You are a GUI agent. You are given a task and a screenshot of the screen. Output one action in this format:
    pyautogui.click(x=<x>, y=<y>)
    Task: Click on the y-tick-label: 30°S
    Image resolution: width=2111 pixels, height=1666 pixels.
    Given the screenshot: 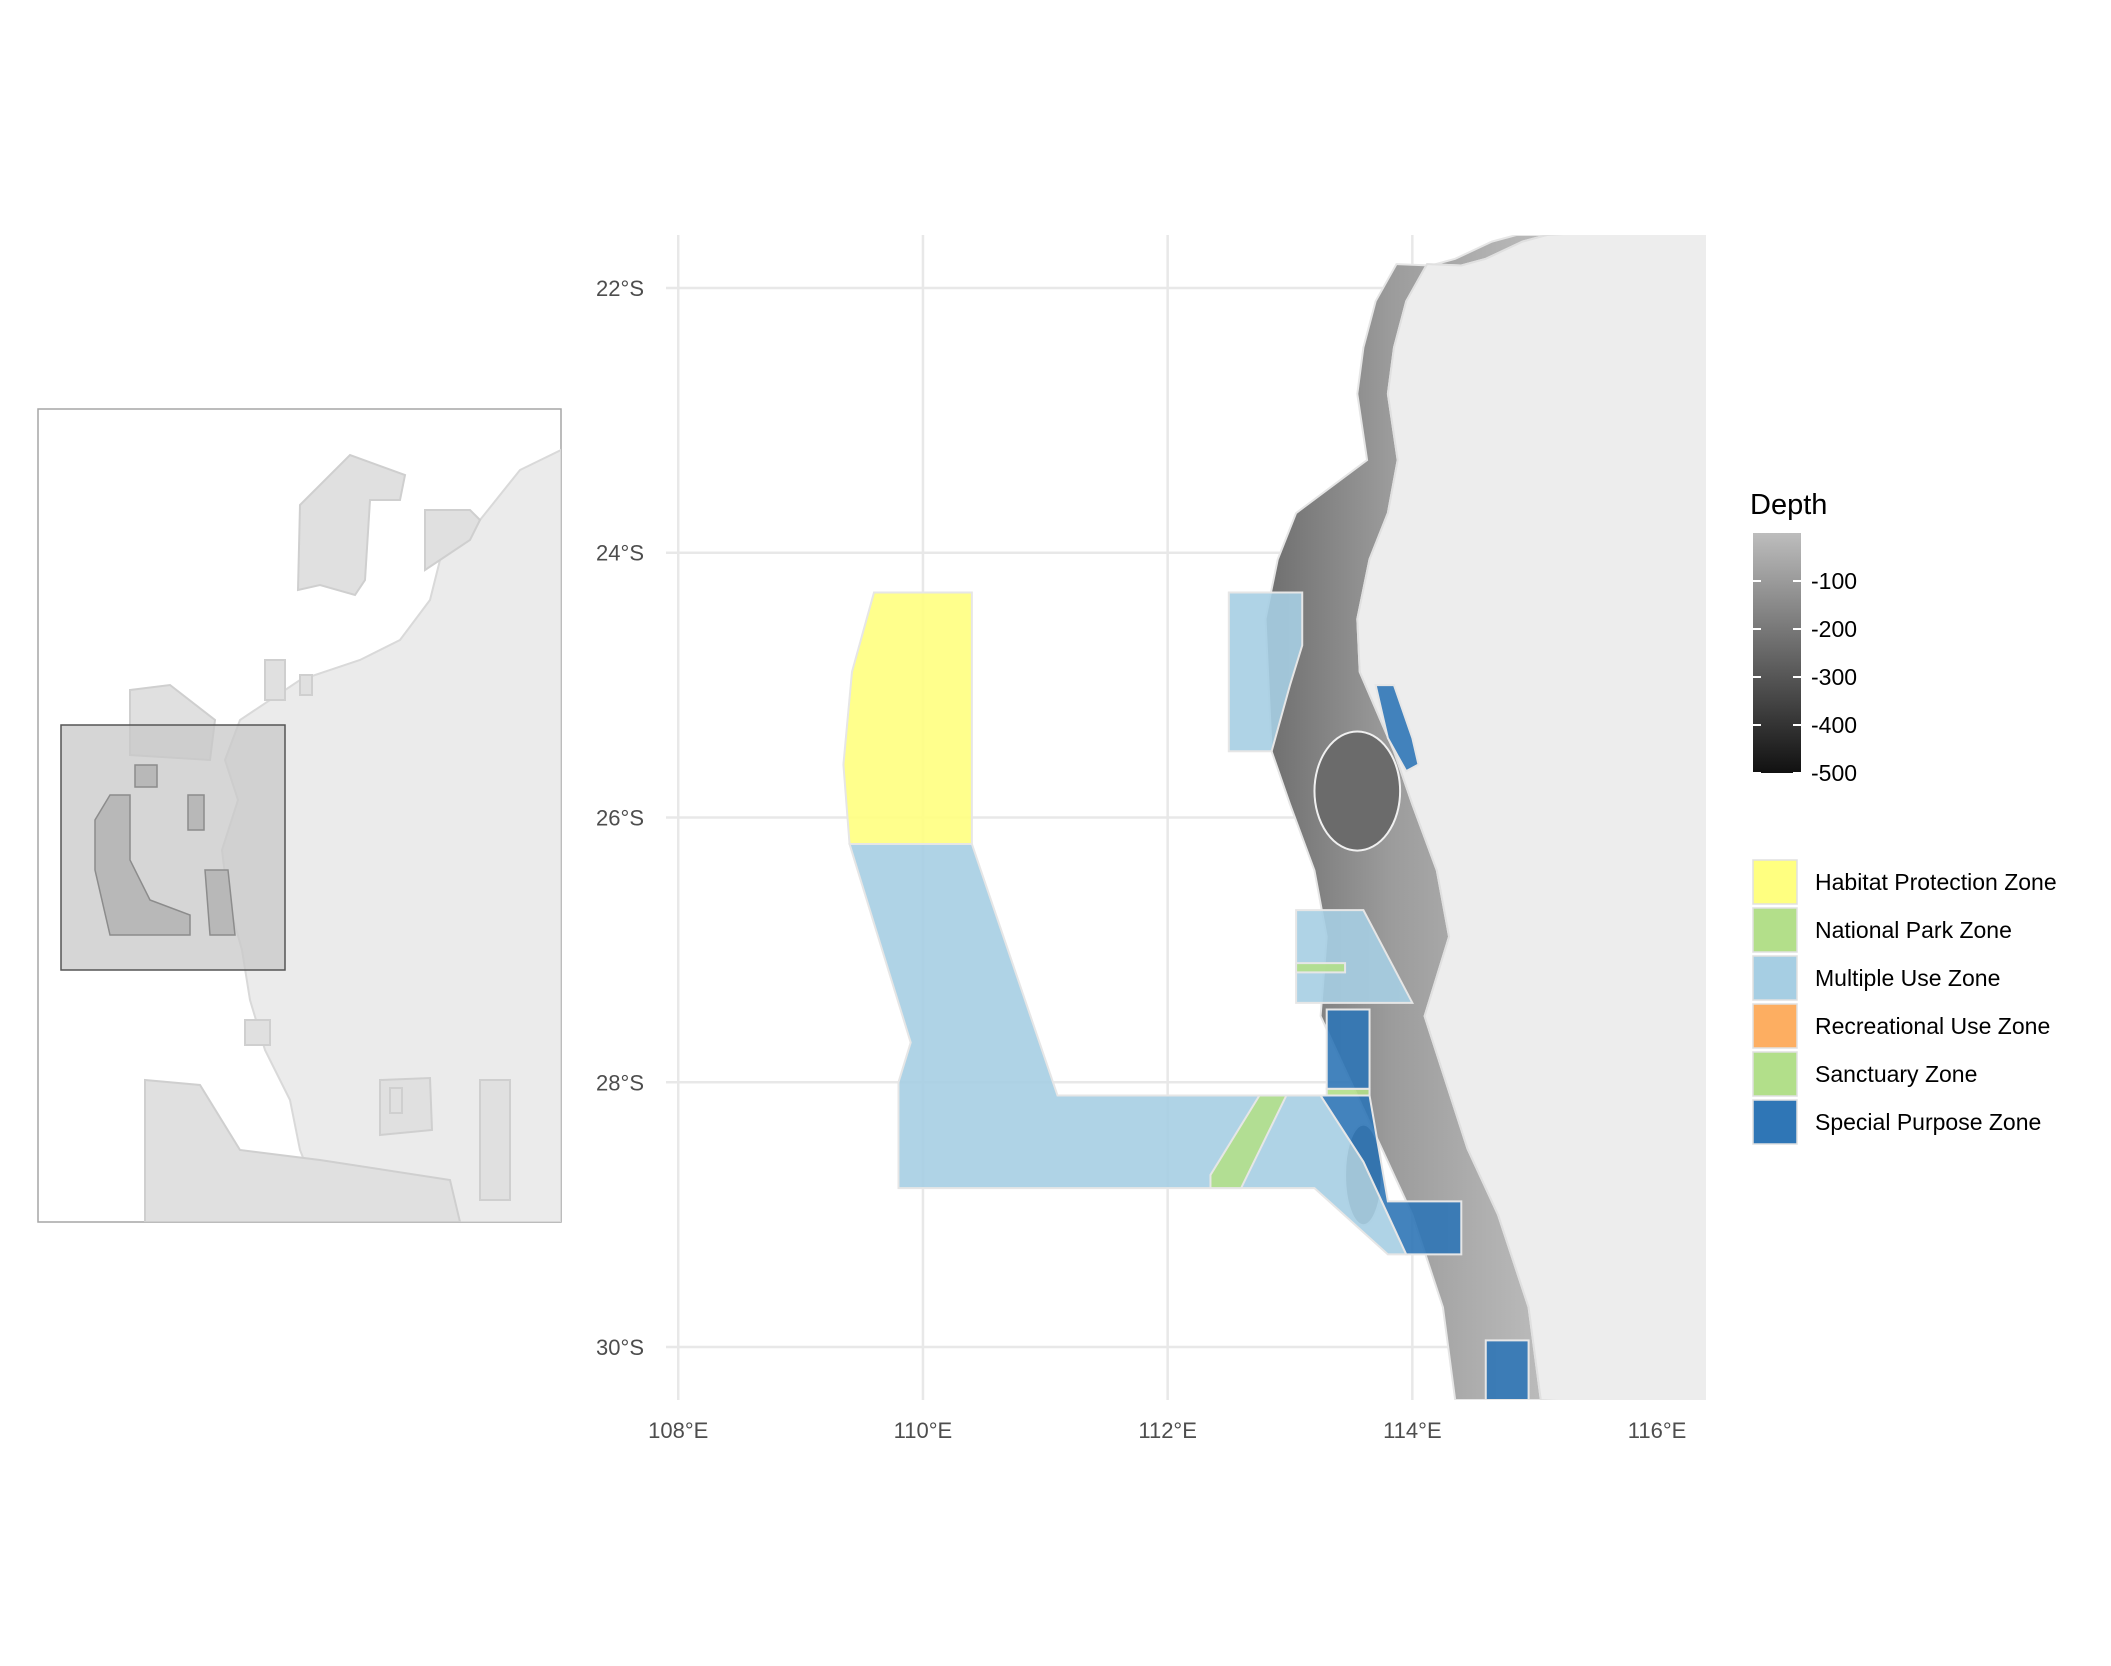 What is the action you would take?
    pyautogui.click(x=620, y=1347)
    